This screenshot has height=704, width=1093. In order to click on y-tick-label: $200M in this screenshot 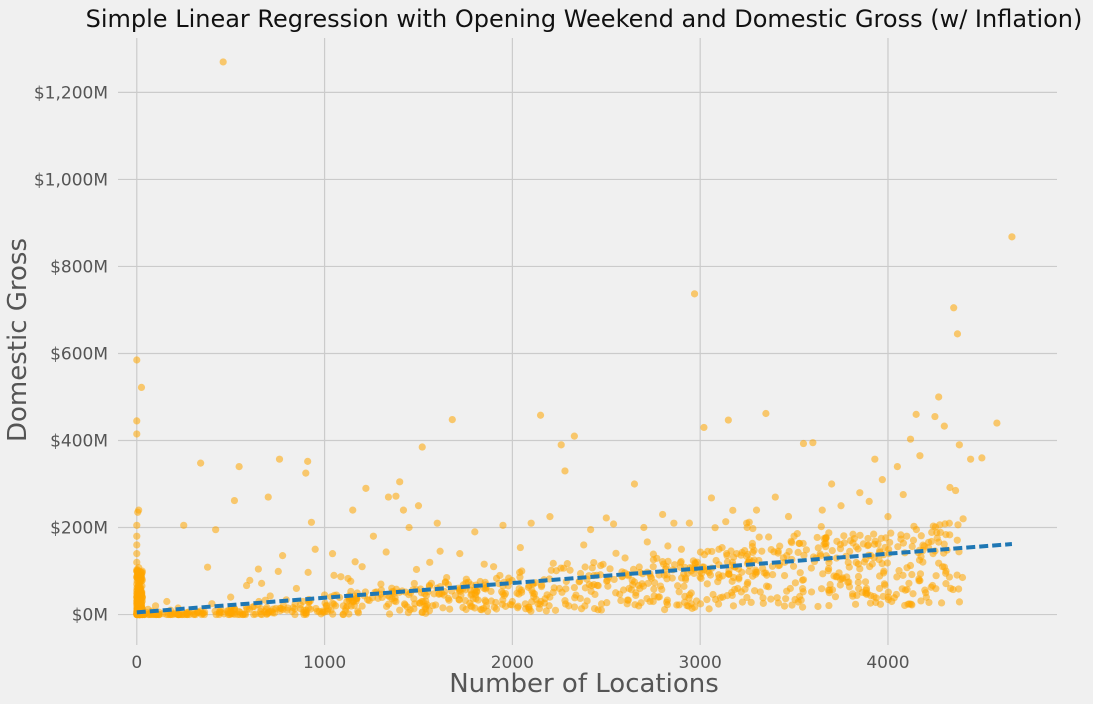, I will do `click(79, 529)`.